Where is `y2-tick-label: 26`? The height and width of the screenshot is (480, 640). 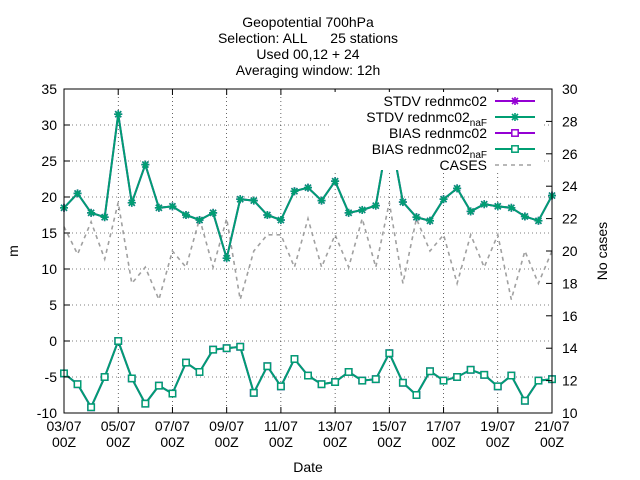
y2-tick-label: 26 is located at coordinates (570, 154).